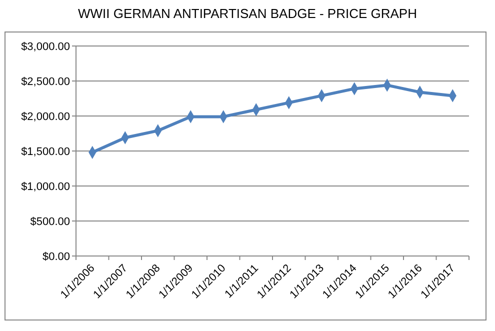 The width and height of the screenshot is (495, 331). Describe the element at coordinates (45, 152) in the screenshot. I see `y-tick-label: $1,500.00` at that location.